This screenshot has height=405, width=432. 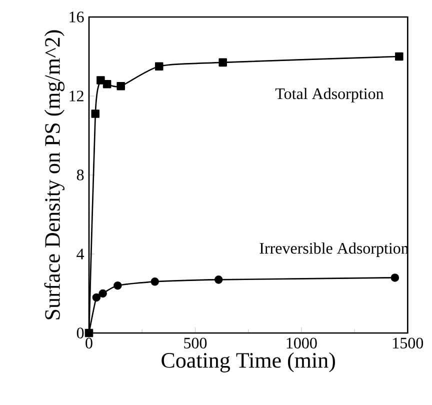 What do you see at coordinates (329, 95) in the screenshot?
I see `series-label: Total Adsorption` at bounding box center [329, 95].